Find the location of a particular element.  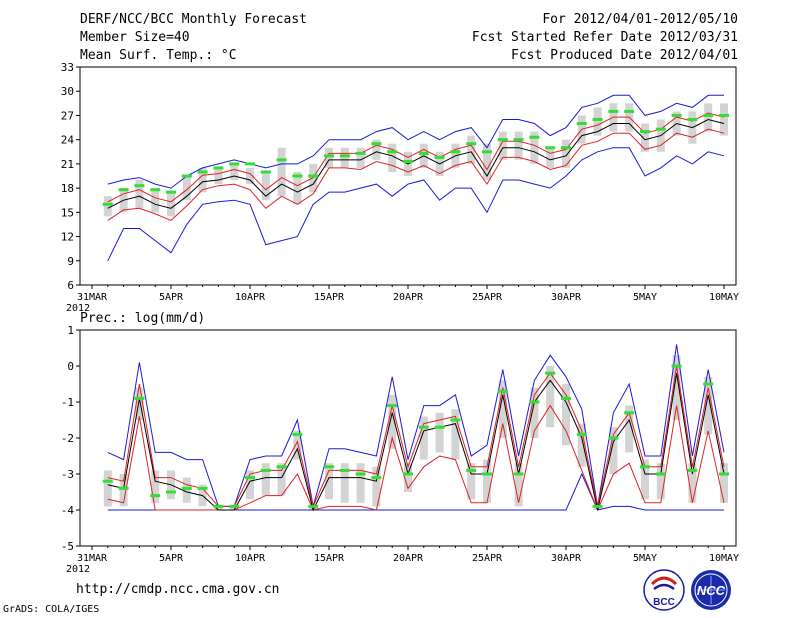

y-tick-label: -4 is located at coordinates (68, 510).